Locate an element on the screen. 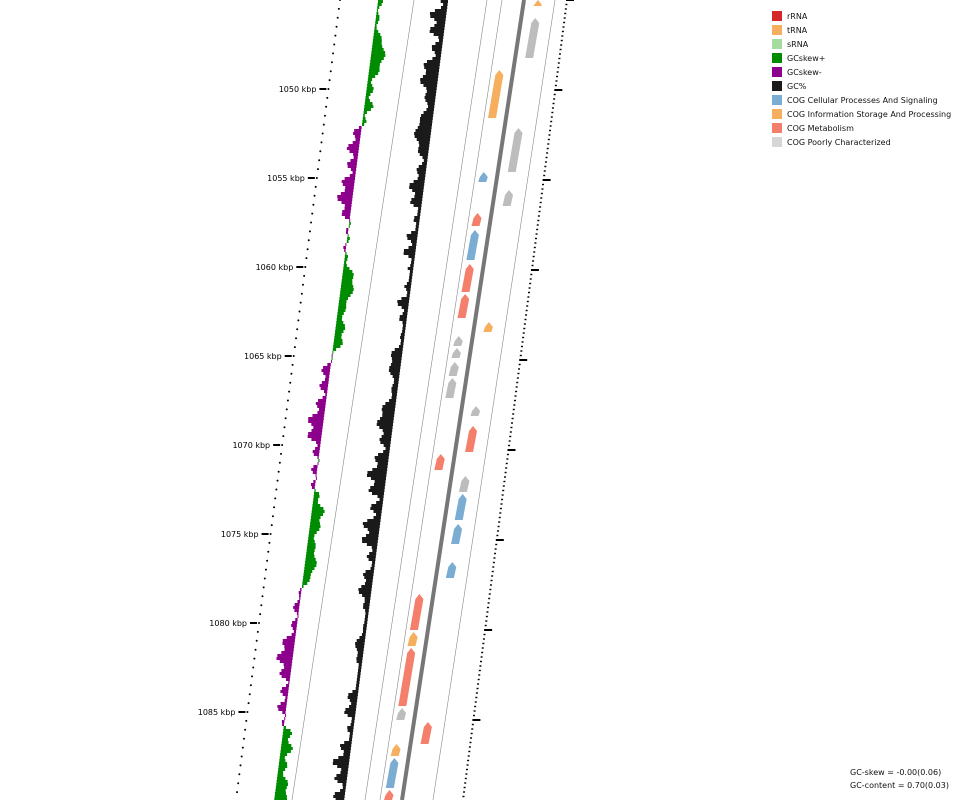 Image resolution: width=960 pixels, height=800 pixels. scale-label: 1070 kbp is located at coordinates (251, 445).